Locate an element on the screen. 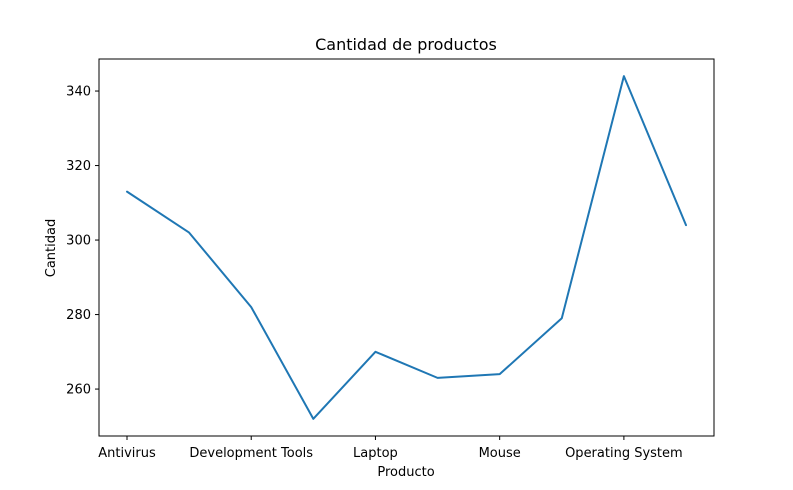 The image size is (793, 490). y-tick-label: 340 is located at coordinates (78, 92).